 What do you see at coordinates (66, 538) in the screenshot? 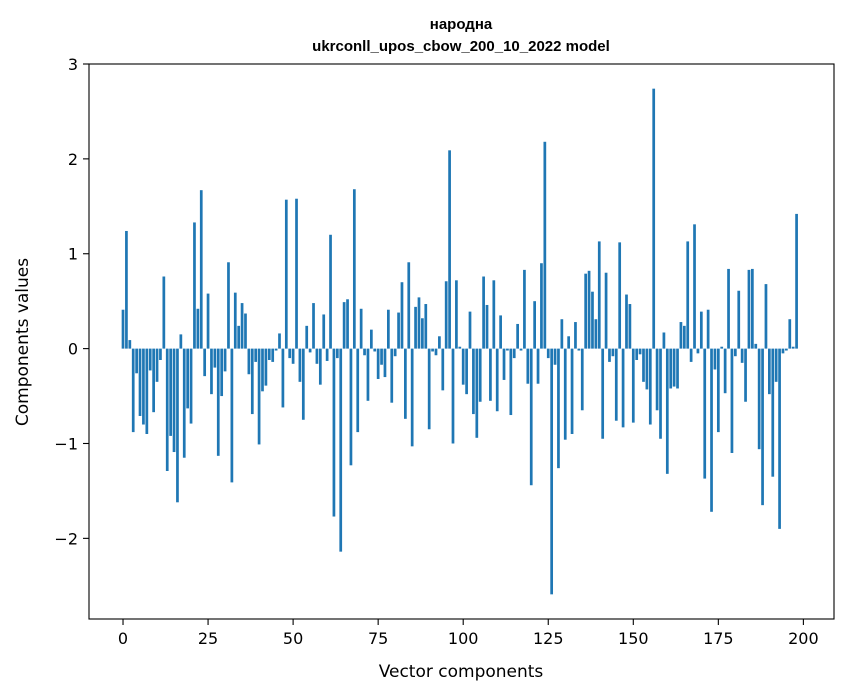
I see `y-tick-label: −2` at bounding box center [66, 538].